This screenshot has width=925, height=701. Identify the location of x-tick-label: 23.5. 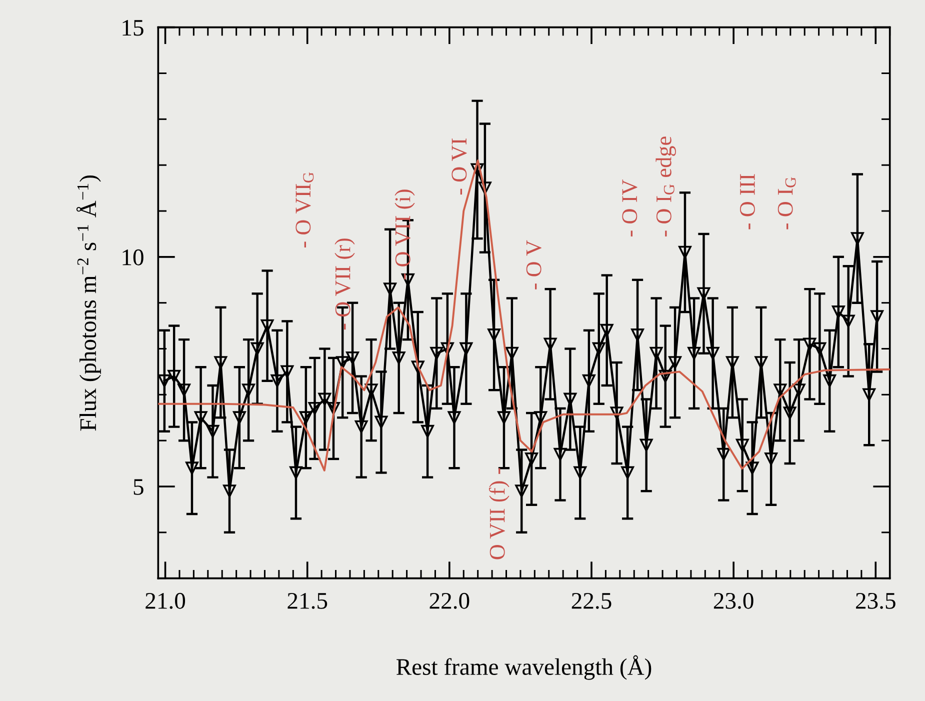
(876, 600).